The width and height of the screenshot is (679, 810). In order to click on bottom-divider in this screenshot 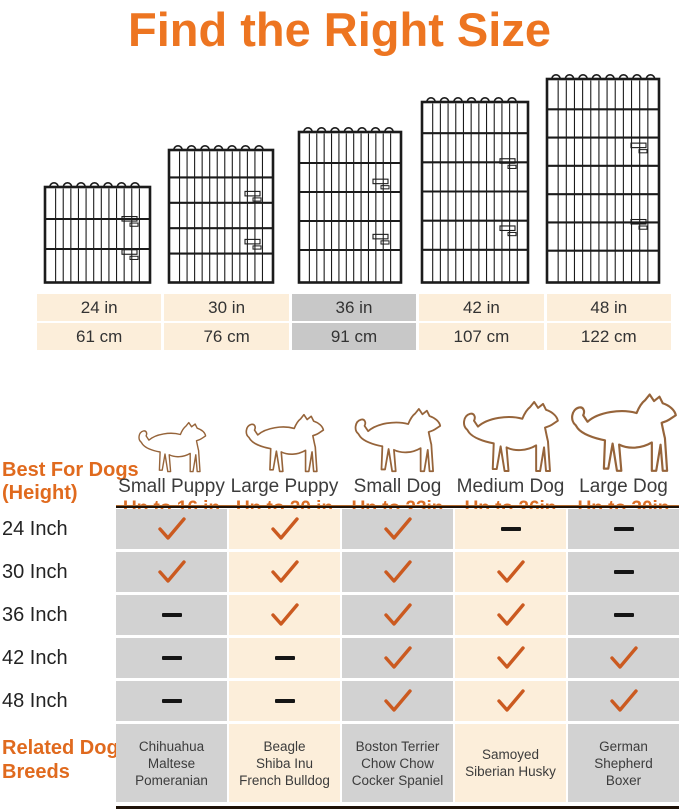, I will do `click(397, 807)`.